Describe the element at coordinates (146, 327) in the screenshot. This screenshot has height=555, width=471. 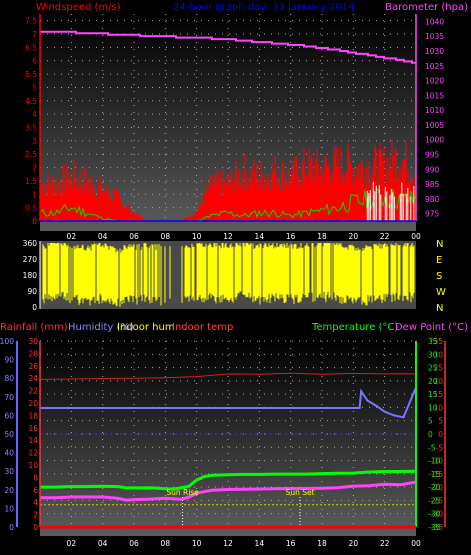
I see `indoor-hum-axis-title: Indoor hum` at that location.